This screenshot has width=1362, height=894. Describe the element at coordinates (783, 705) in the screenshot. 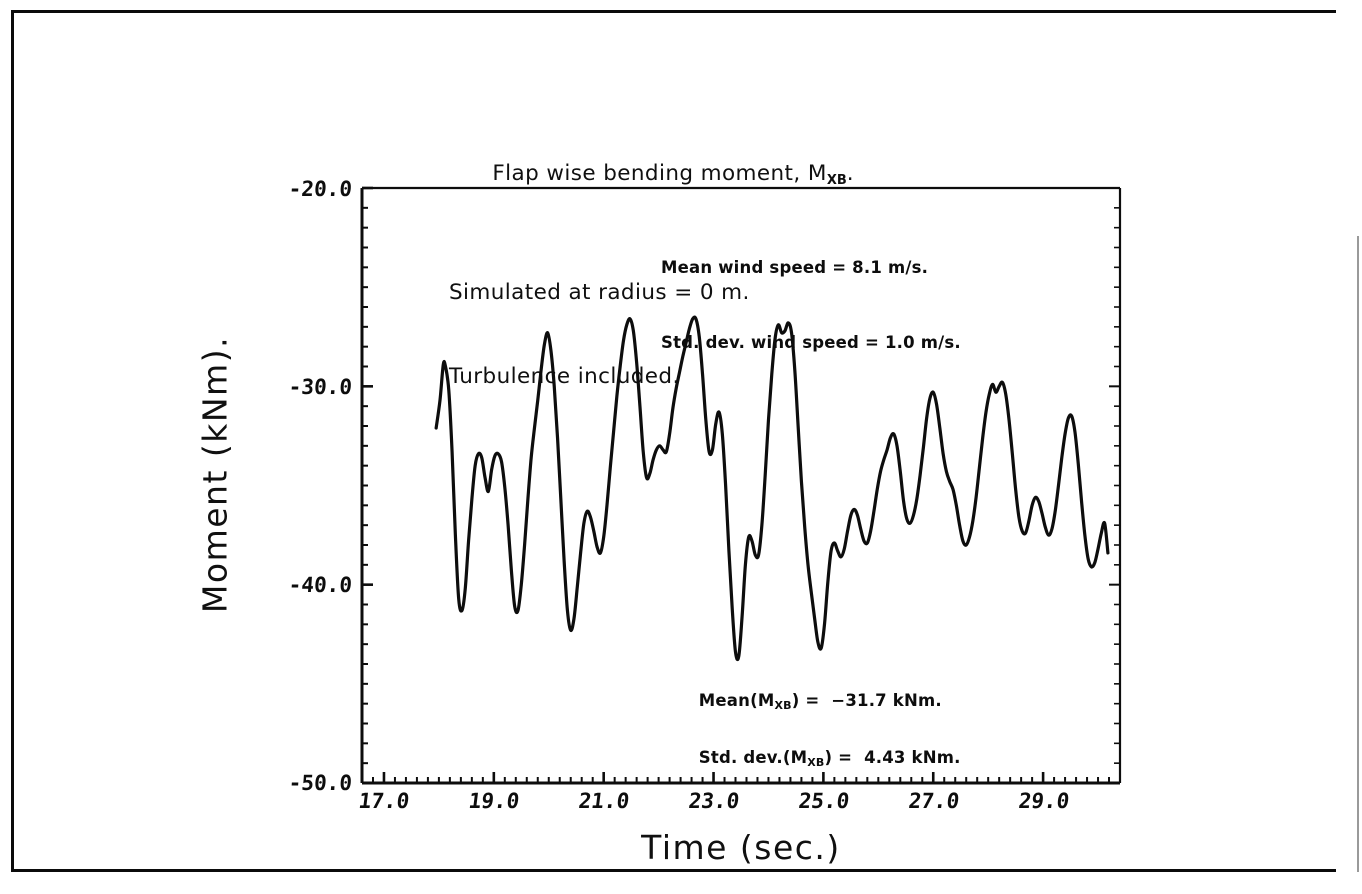

I see `mean-moment-subscript: XB` at that location.